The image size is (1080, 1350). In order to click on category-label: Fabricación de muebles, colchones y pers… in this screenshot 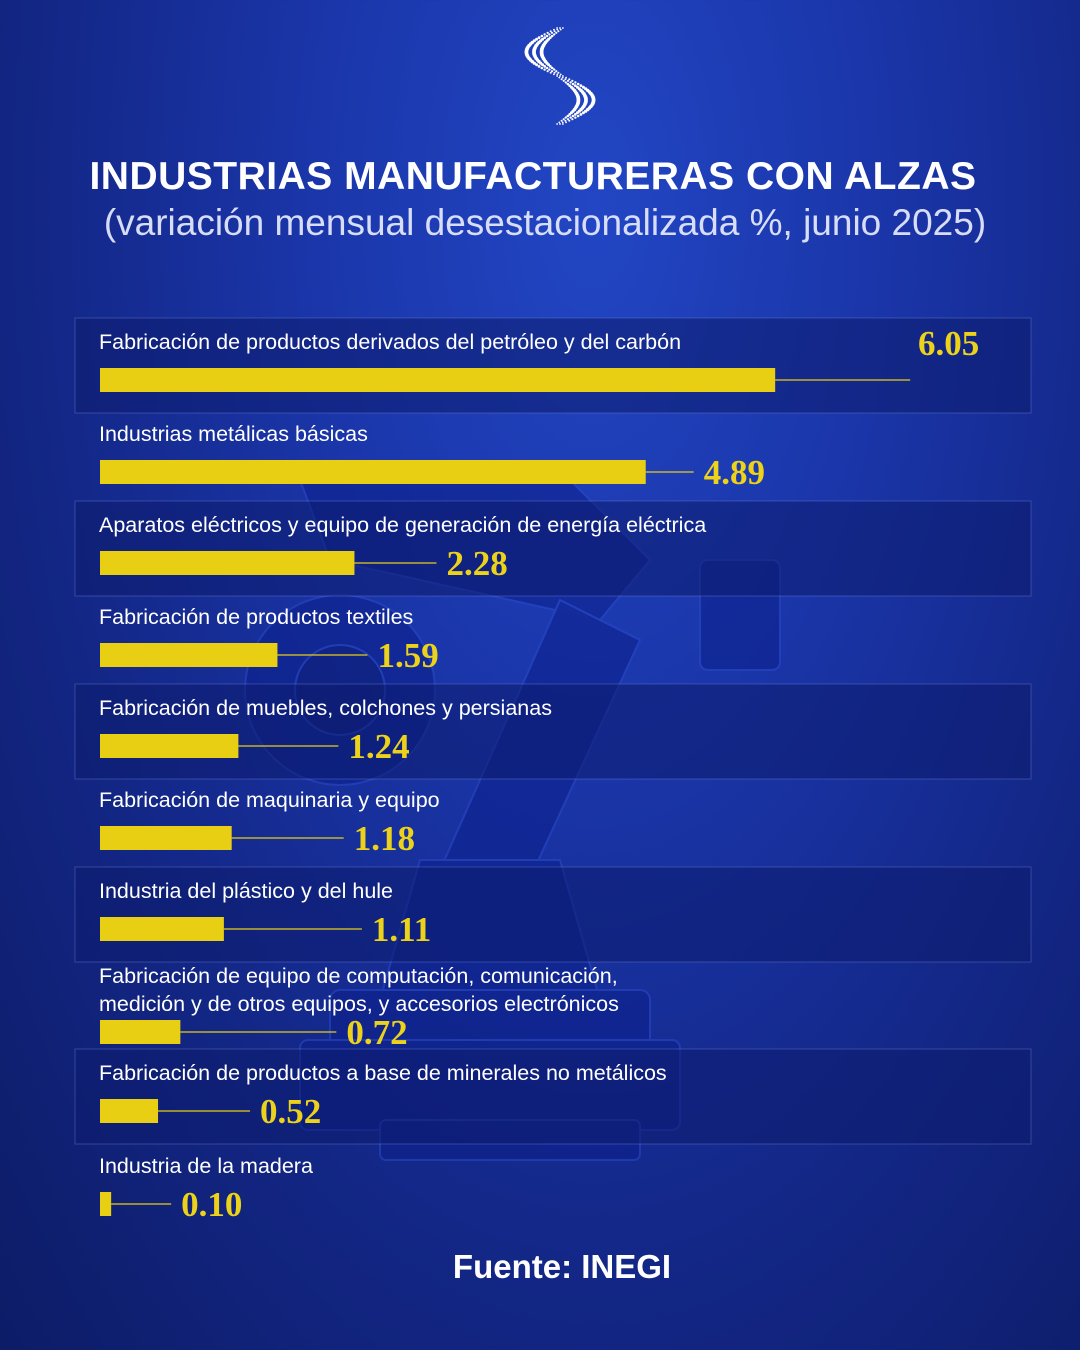, I will do `click(325, 708)`.